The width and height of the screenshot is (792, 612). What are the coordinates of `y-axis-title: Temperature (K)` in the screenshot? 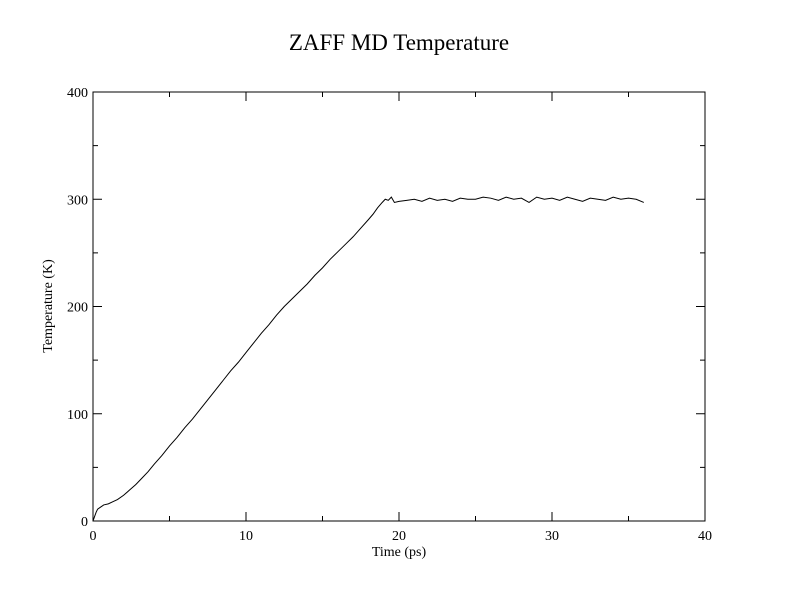 It's located at (48, 306).